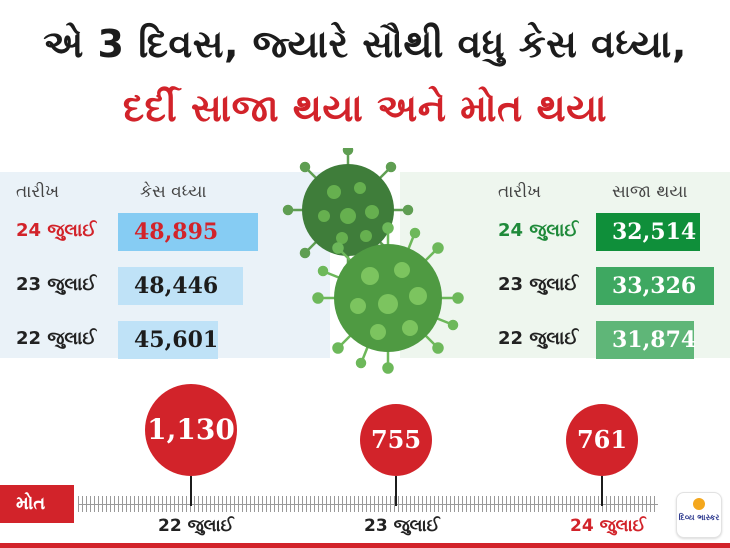 Image resolution: width=730 pixels, height=548 pixels. I want to click on timeline-axis, so click(368, 504).